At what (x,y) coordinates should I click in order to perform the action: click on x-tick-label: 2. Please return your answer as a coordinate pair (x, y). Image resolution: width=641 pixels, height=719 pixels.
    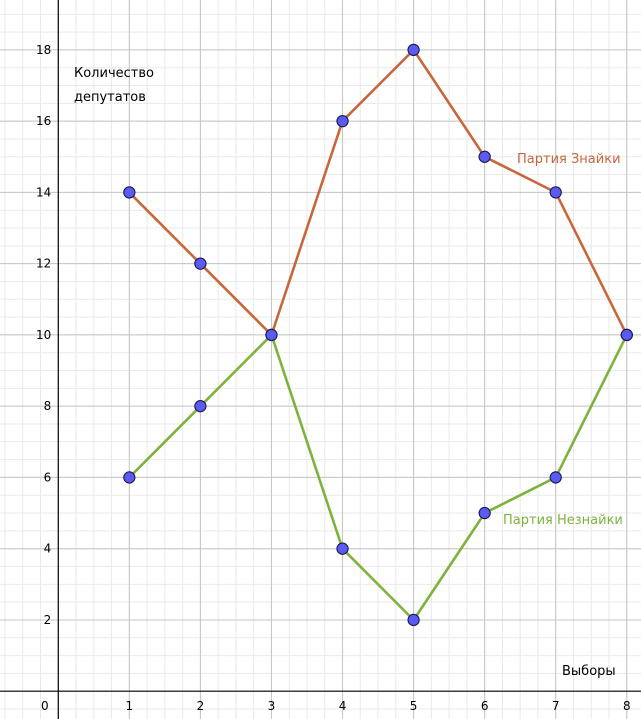
    Looking at the image, I should click on (201, 706).